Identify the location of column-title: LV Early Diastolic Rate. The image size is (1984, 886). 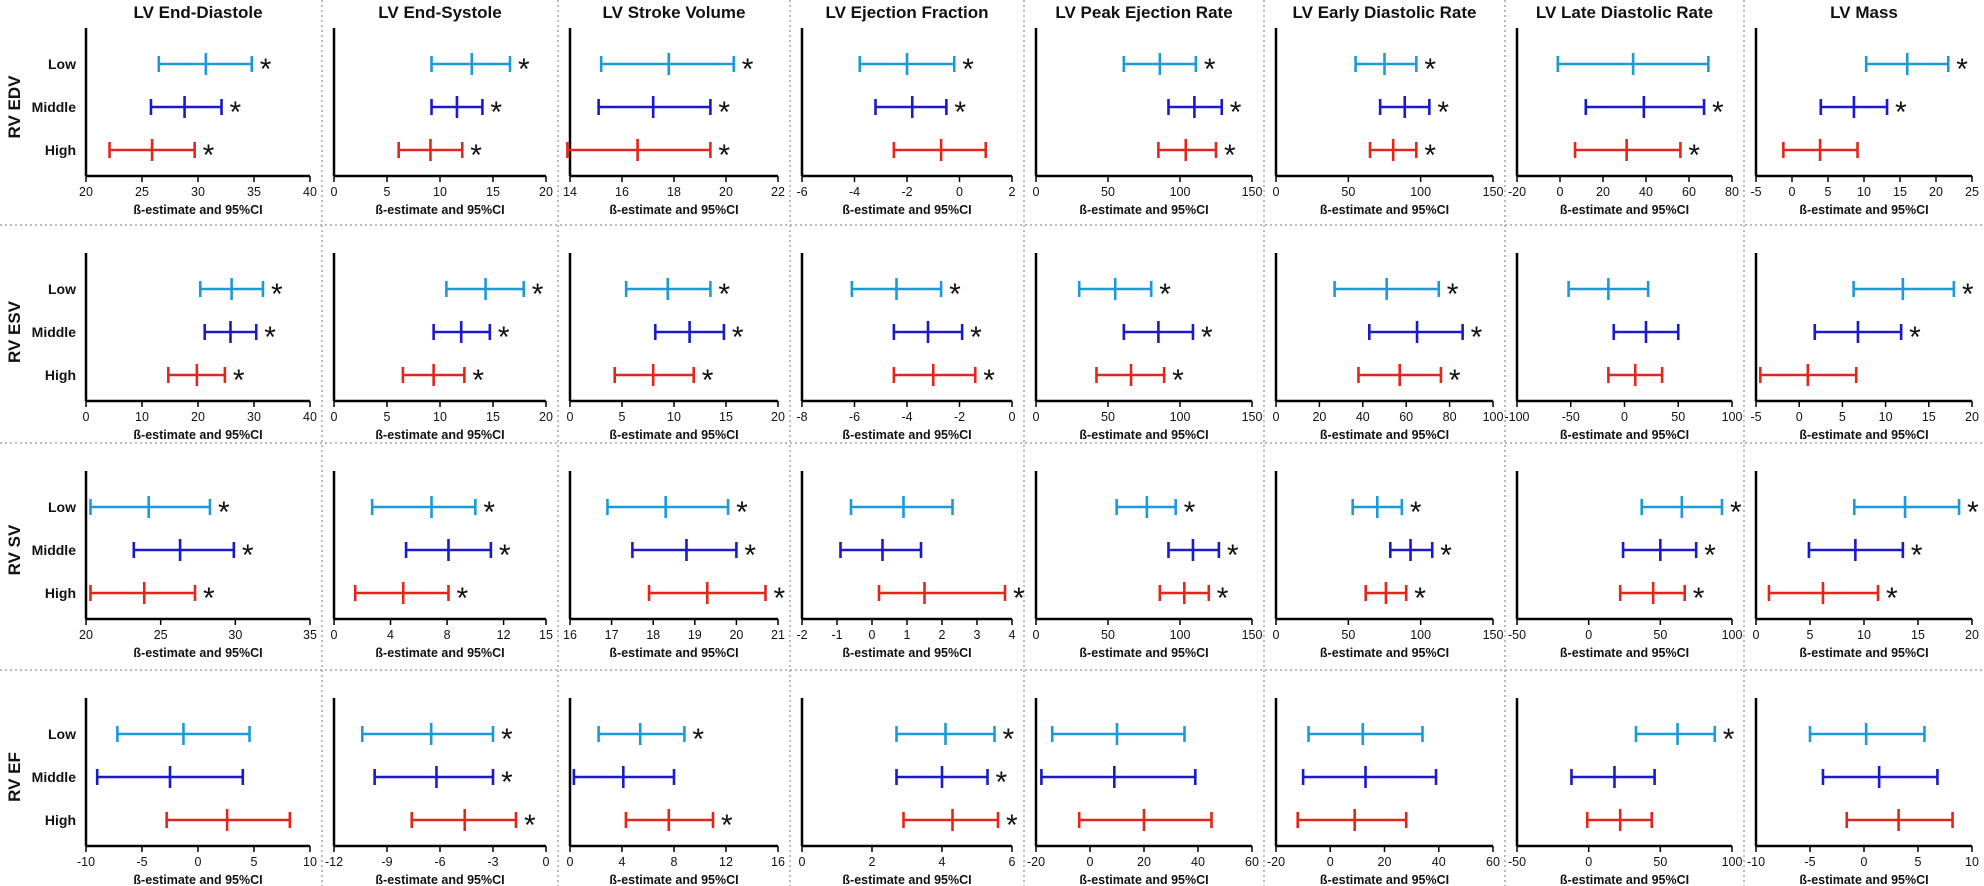
(1385, 12).